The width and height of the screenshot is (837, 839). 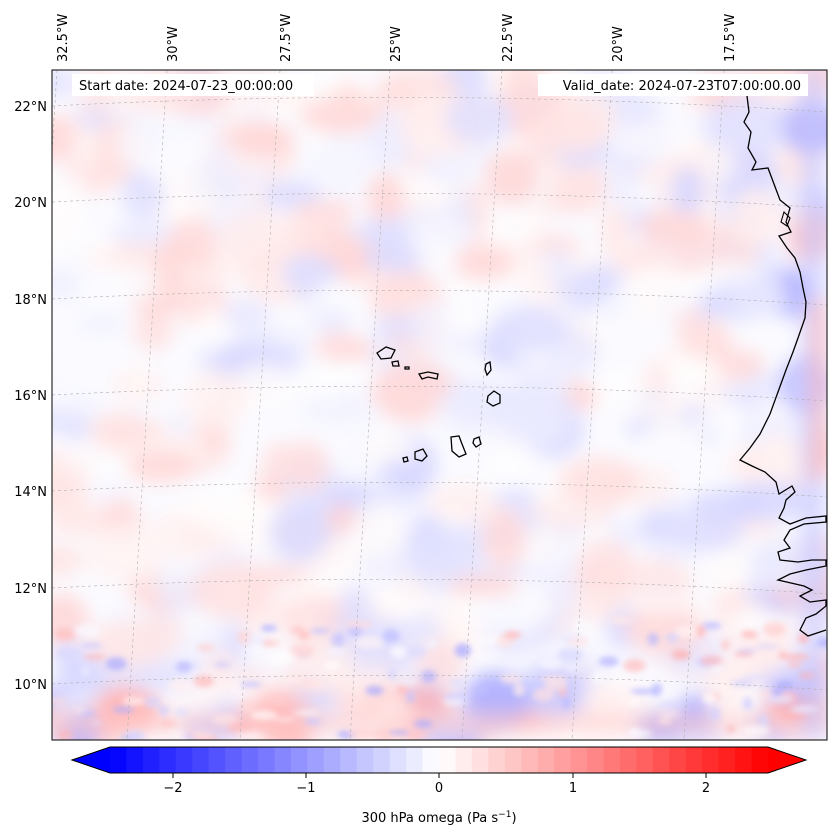 What do you see at coordinates (488, 369) in the screenshot?
I see `island-sal` at bounding box center [488, 369].